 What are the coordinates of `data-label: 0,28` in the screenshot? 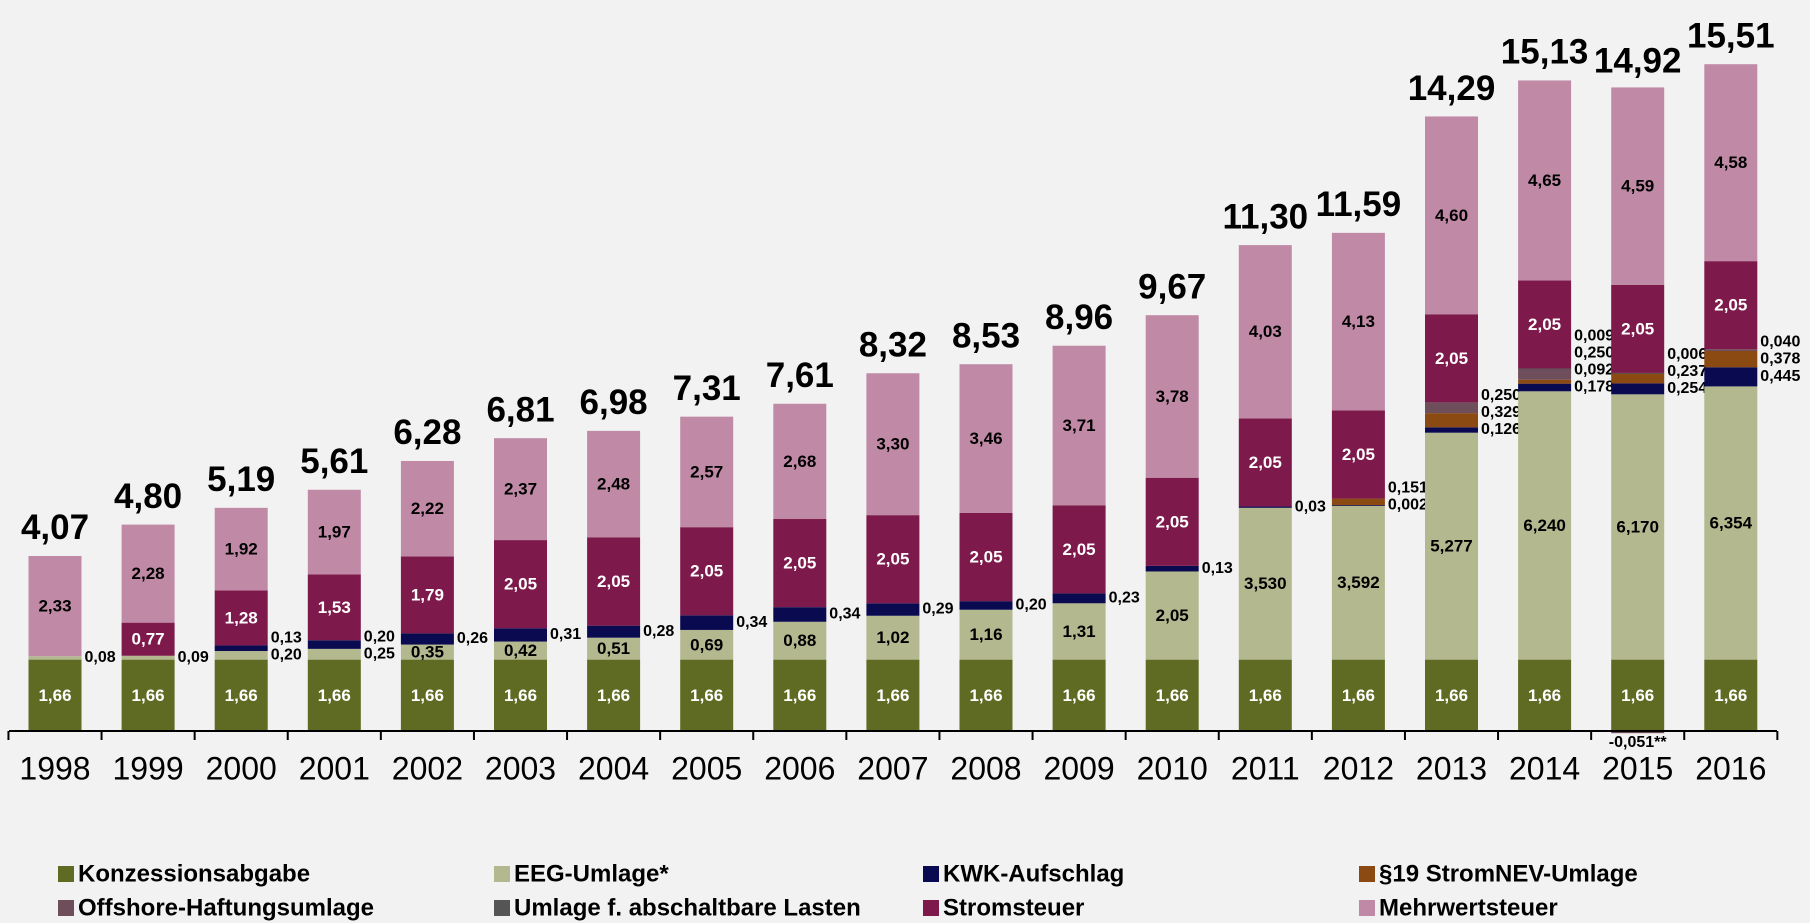 It's located at (658, 631).